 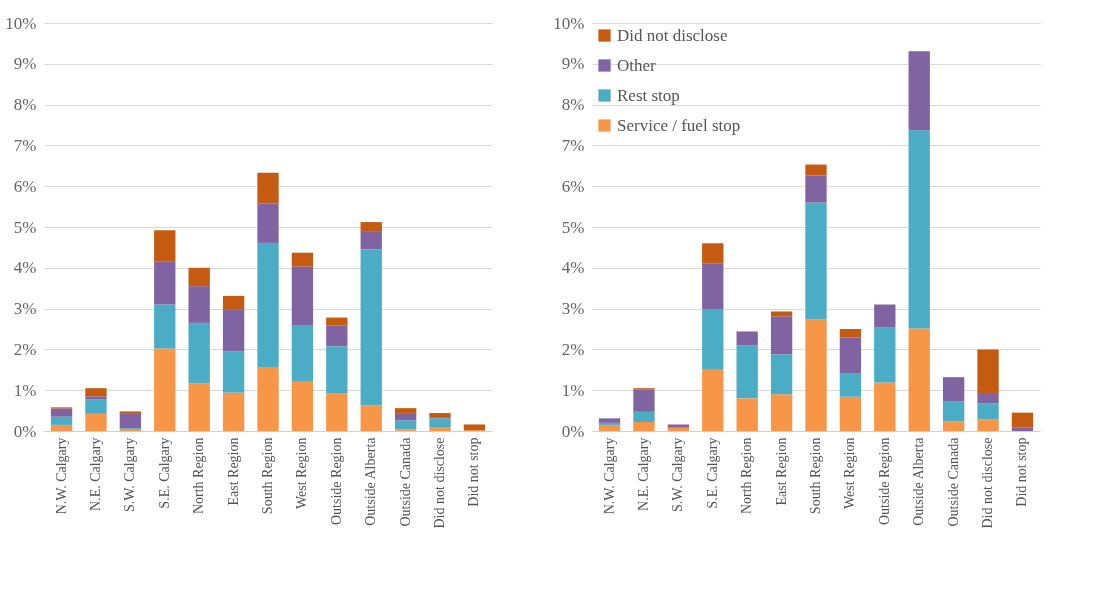 What do you see at coordinates (672, 35) in the screenshot?
I see `legend-label: Did not disclose` at bounding box center [672, 35].